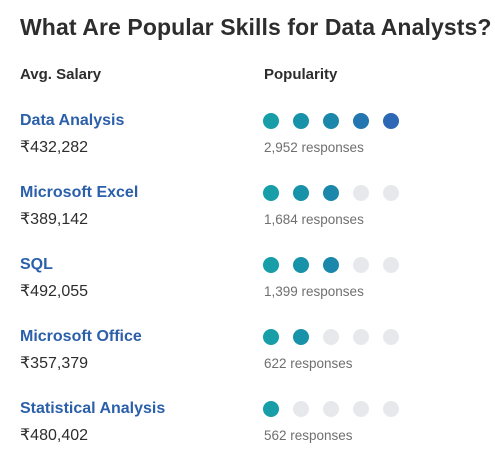 This screenshot has height=462, width=495. I want to click on response-count: 622 responses, so click(308, 363).